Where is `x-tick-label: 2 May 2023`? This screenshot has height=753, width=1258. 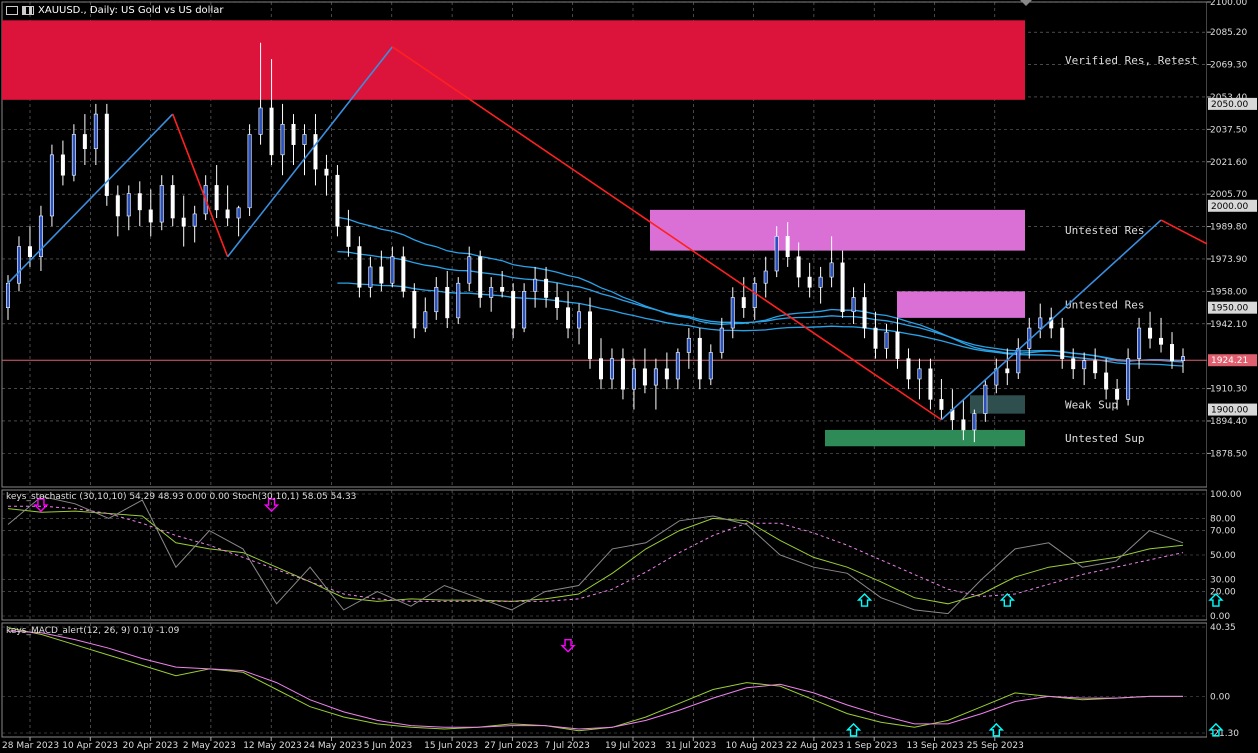 x-tick-label: 2 May 2023 is located at coordinates (209, 746).